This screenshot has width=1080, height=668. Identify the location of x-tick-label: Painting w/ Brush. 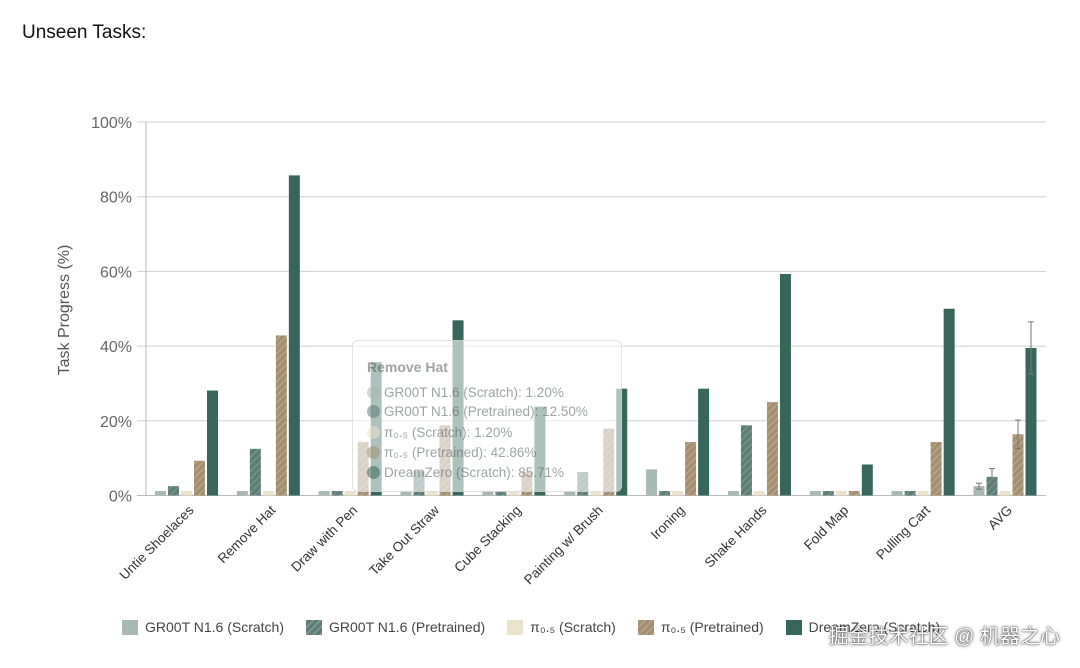
(563, 545).